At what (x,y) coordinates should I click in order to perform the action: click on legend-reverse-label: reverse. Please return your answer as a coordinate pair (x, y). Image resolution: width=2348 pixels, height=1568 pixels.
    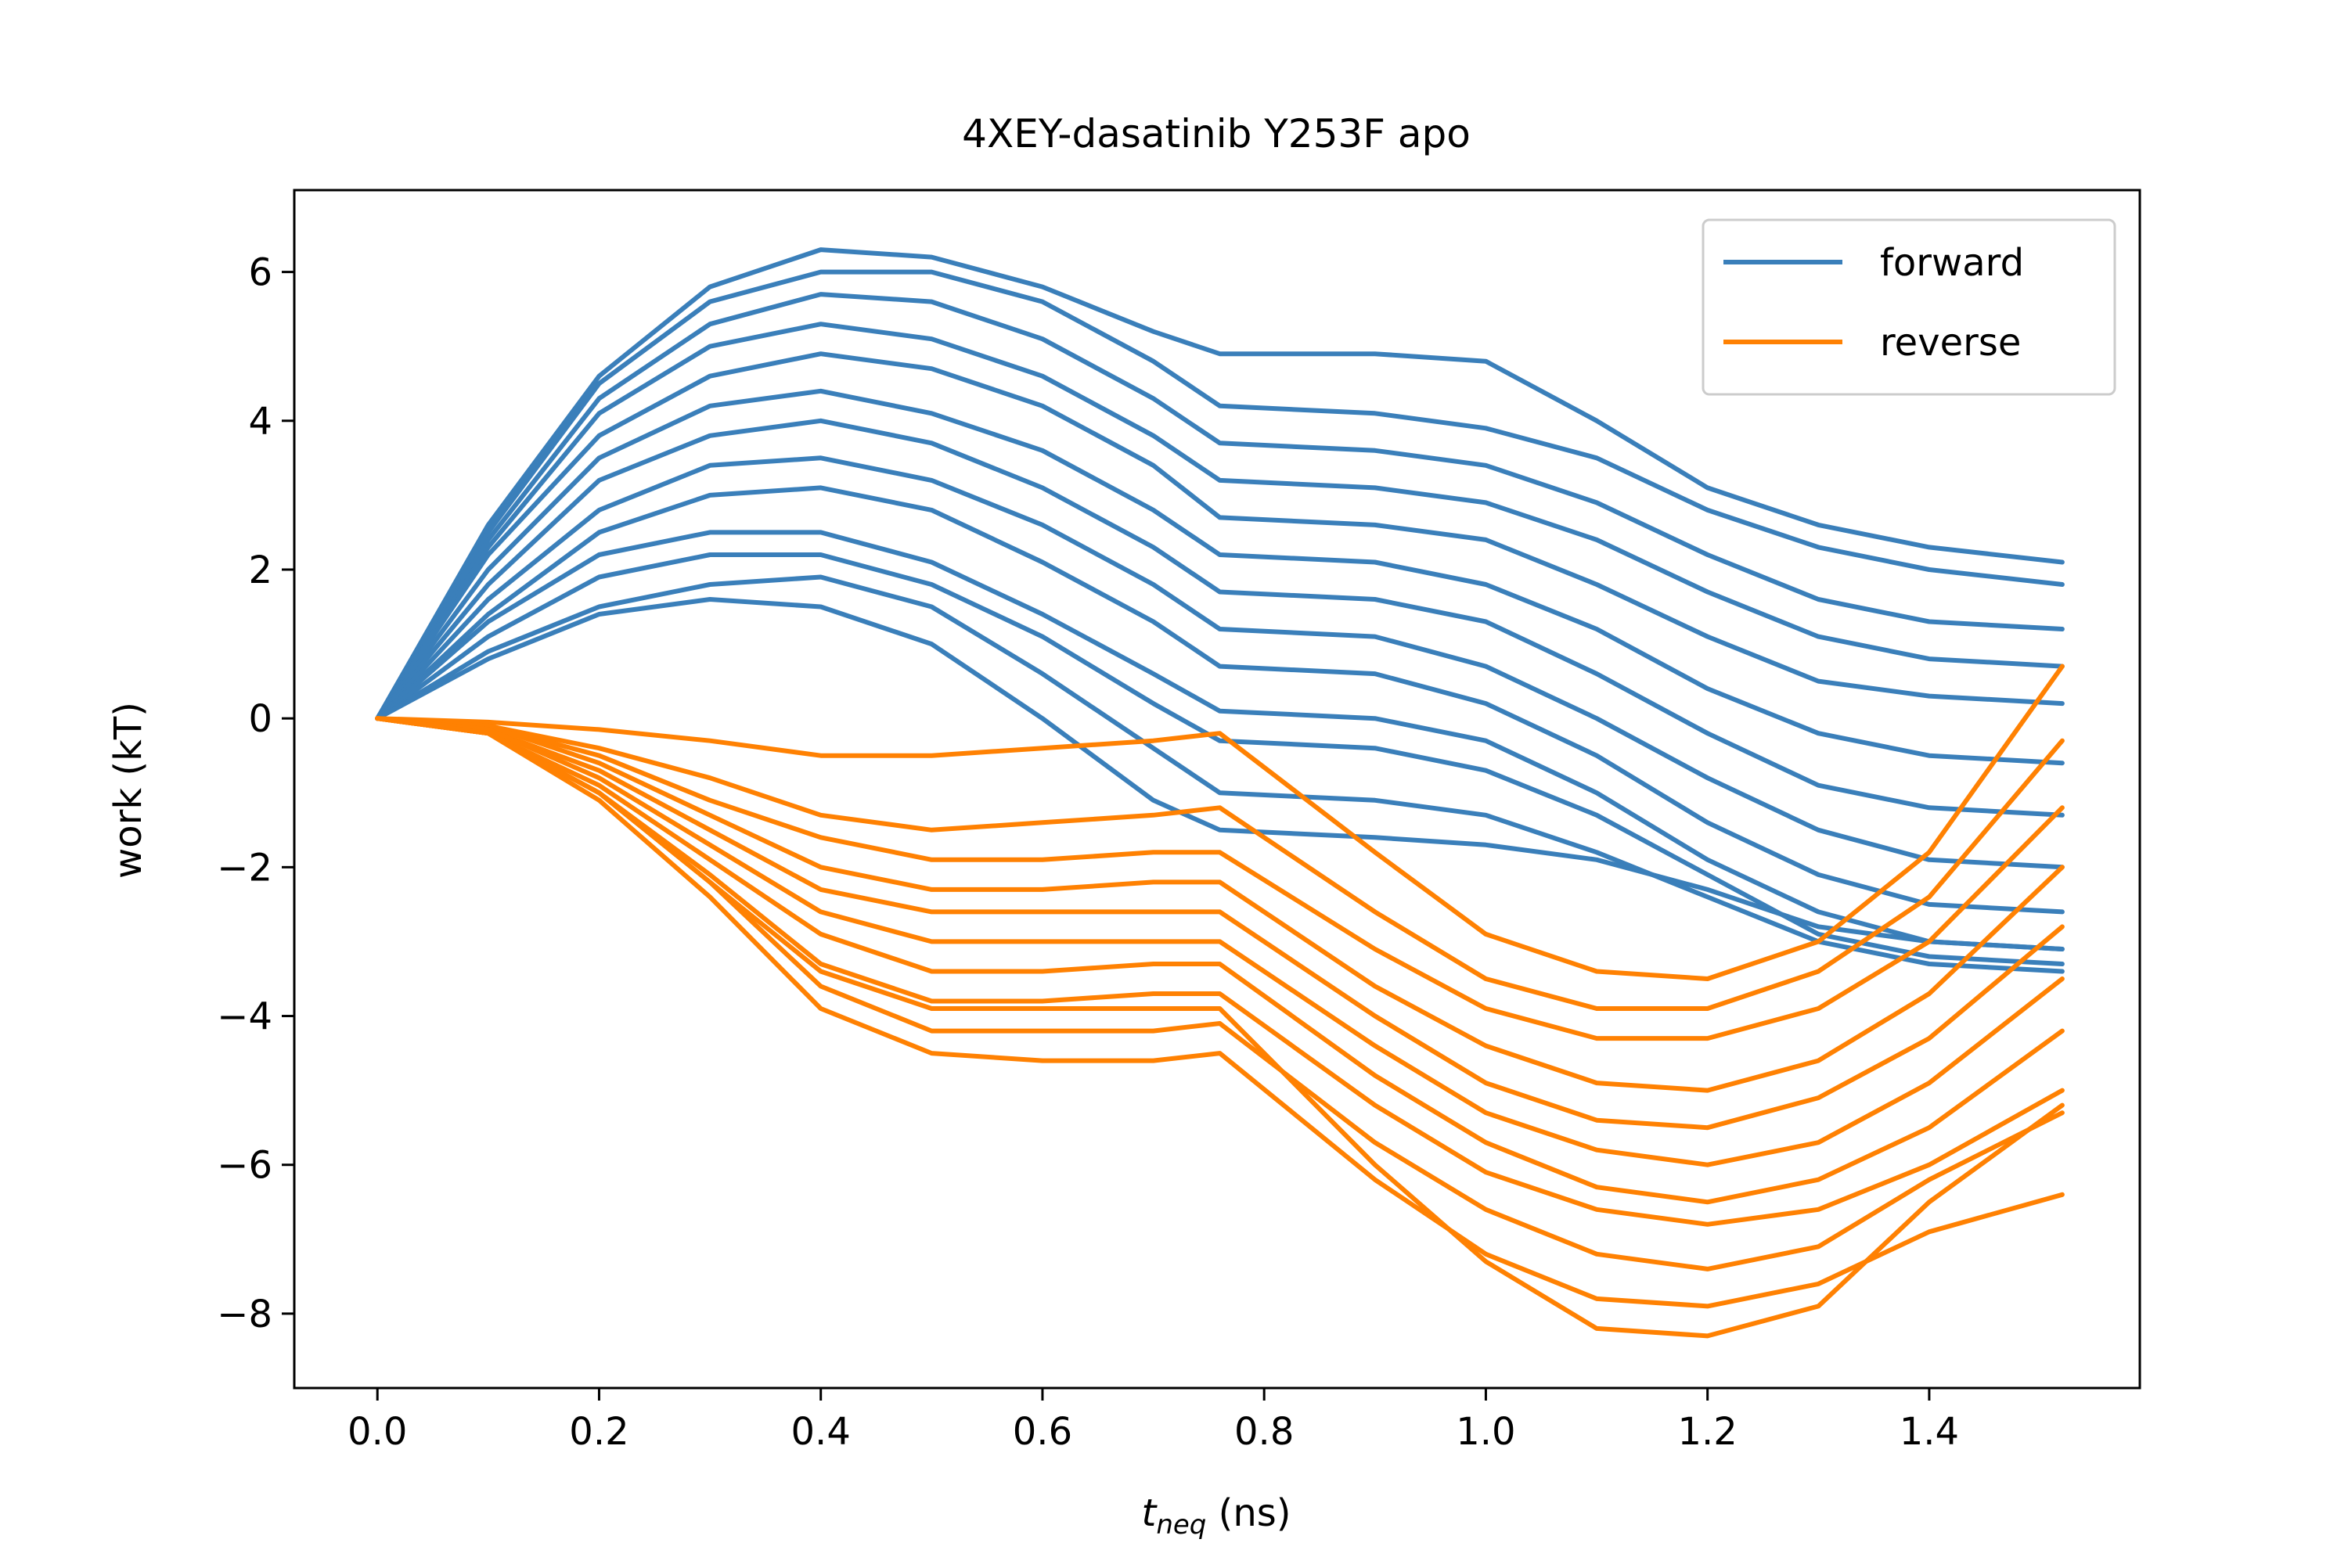
    Looking at the image, I should click on (1950, 343).